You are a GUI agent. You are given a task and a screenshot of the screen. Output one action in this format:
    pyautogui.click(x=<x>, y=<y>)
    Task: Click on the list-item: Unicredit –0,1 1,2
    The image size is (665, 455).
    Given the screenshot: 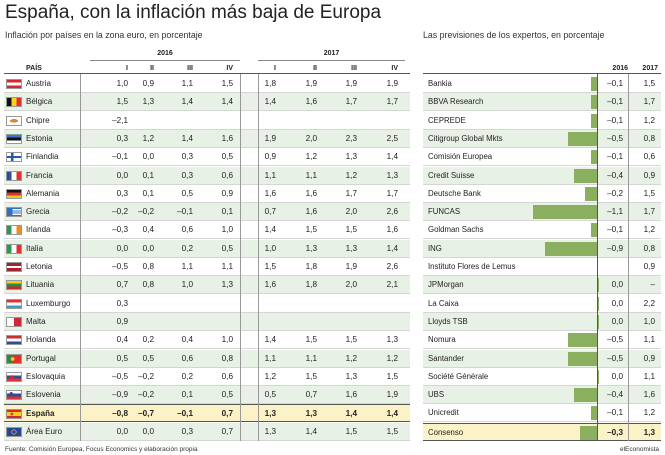 What is the action you would take?
    pyautogui.click(x=542, y=413)
    